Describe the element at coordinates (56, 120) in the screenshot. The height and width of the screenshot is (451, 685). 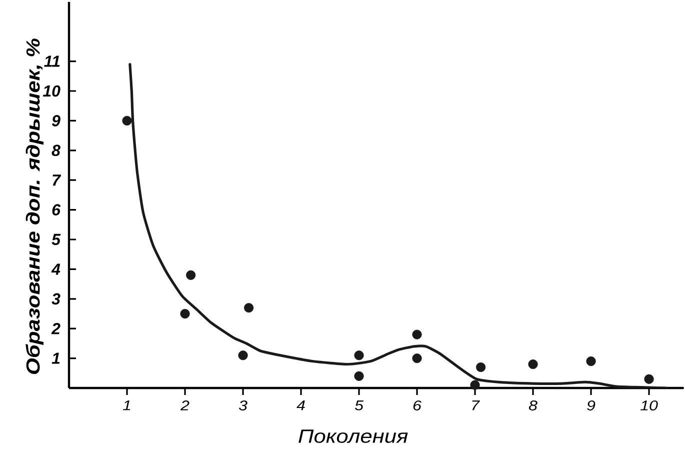
I see `y-tick-label: 9` at that location.